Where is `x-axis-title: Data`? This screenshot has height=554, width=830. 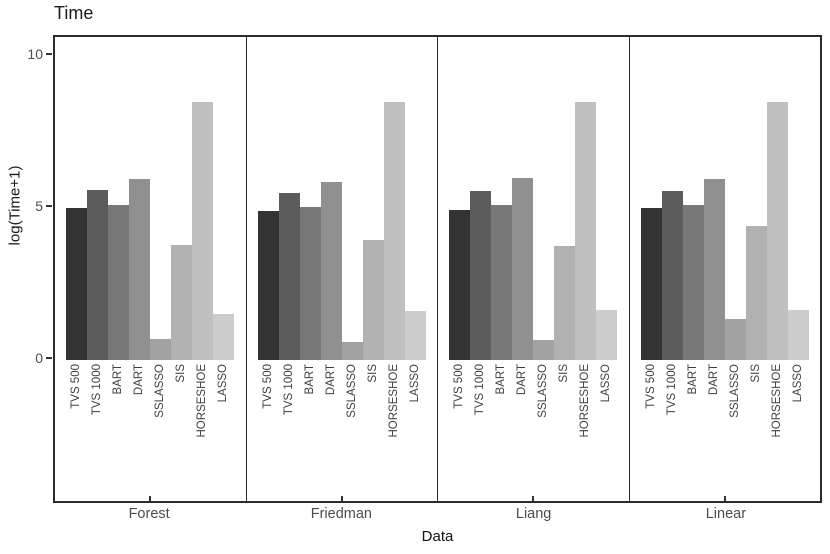
x-axis-title: Data is located at coordinates (437, 536).